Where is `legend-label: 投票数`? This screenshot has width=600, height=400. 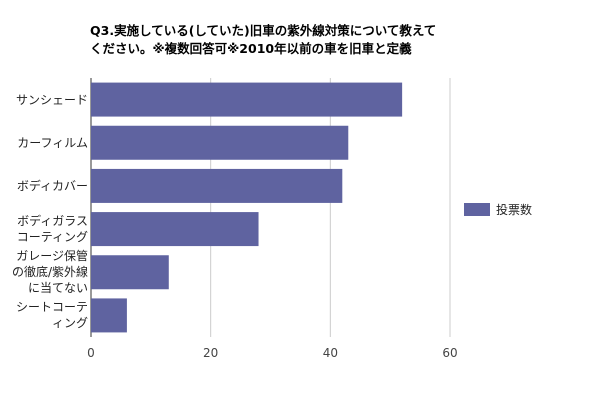 legend-label: 投票数 is located at coordinates (514, 210).